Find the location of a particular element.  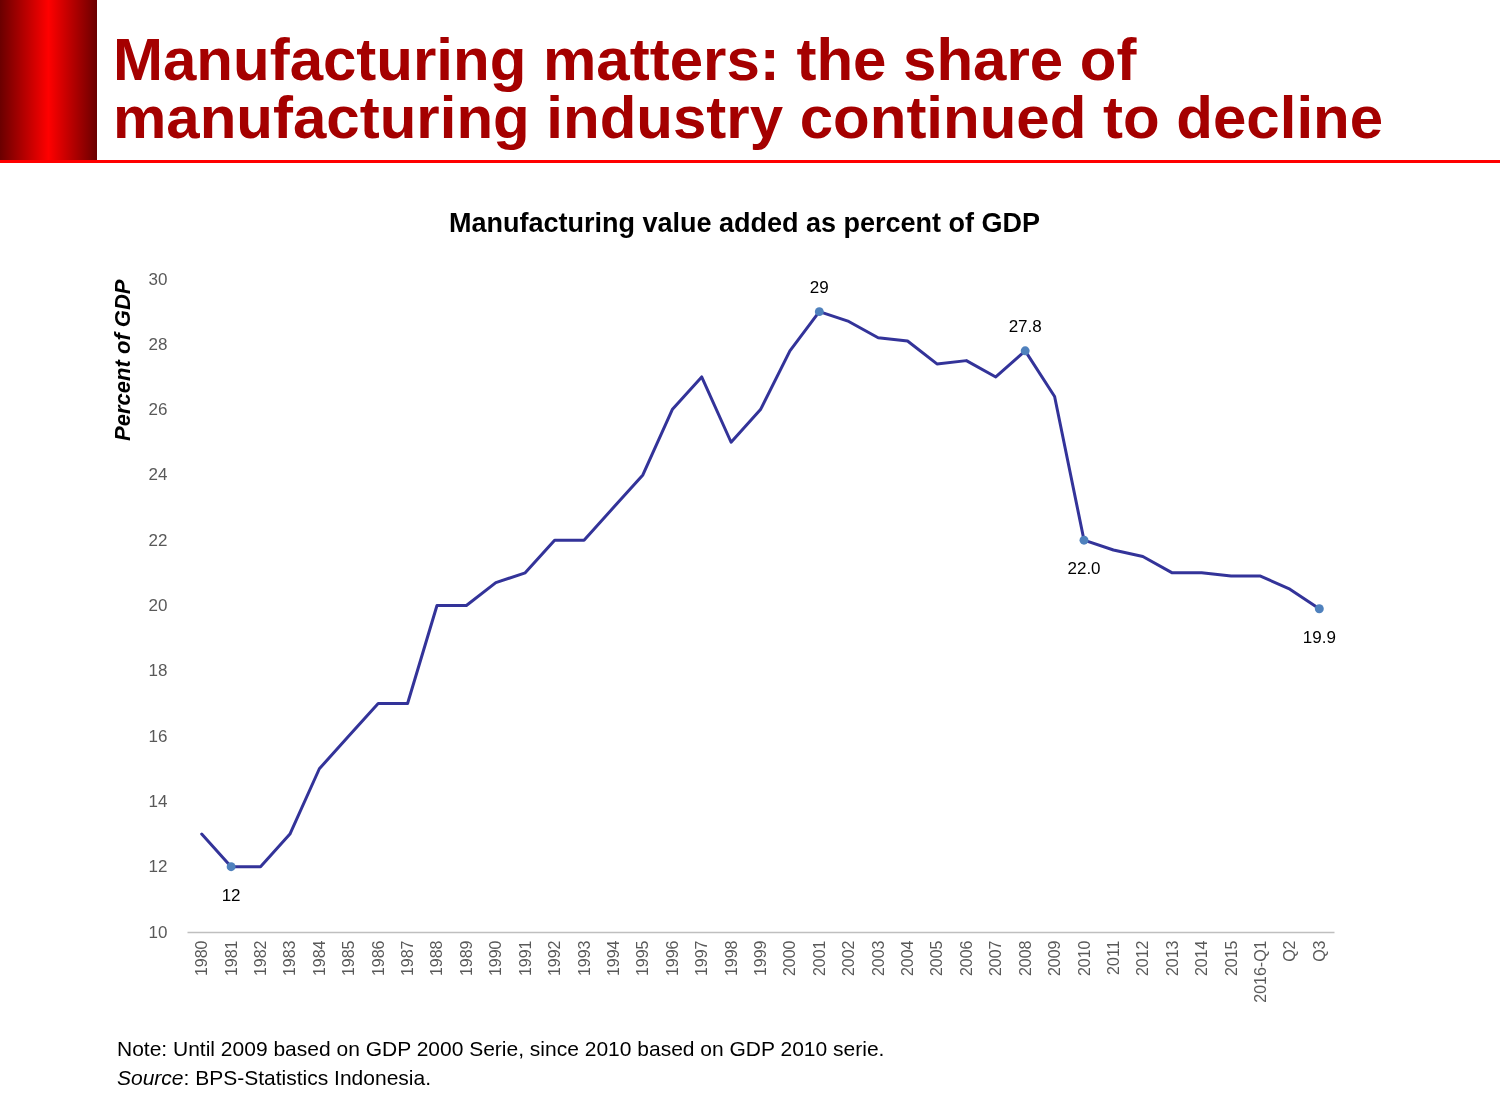

x-tick-label: 1981 is located at coordinates (231, 958).